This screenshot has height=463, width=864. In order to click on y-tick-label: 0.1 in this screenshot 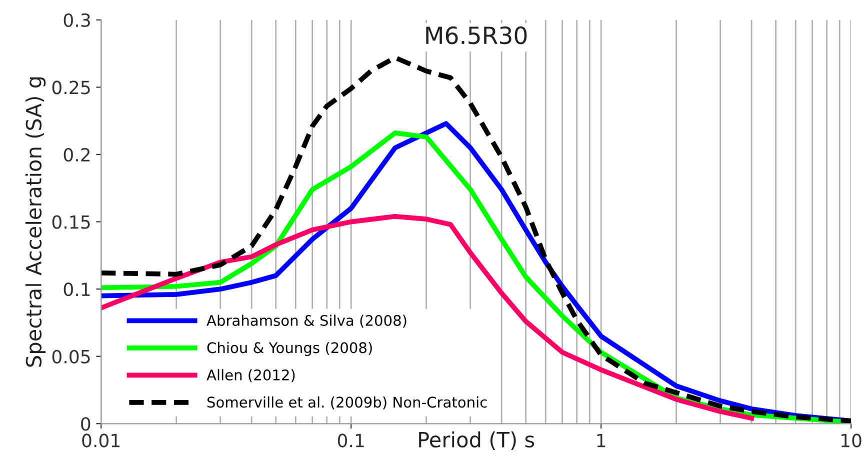, I will do `click(77, 289)`.